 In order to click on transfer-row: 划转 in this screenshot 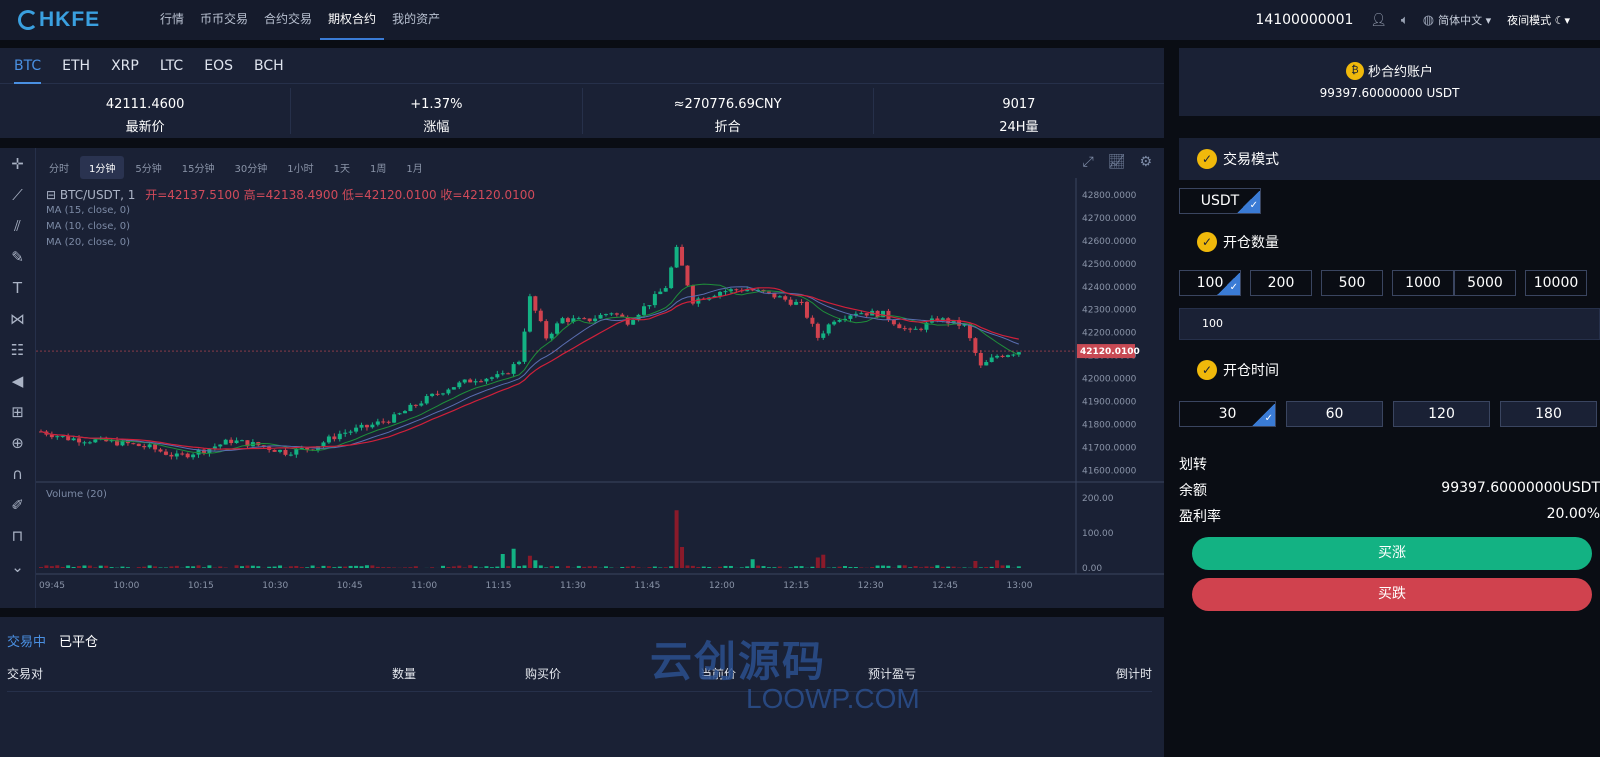, I will do `click(1389, 464)`.